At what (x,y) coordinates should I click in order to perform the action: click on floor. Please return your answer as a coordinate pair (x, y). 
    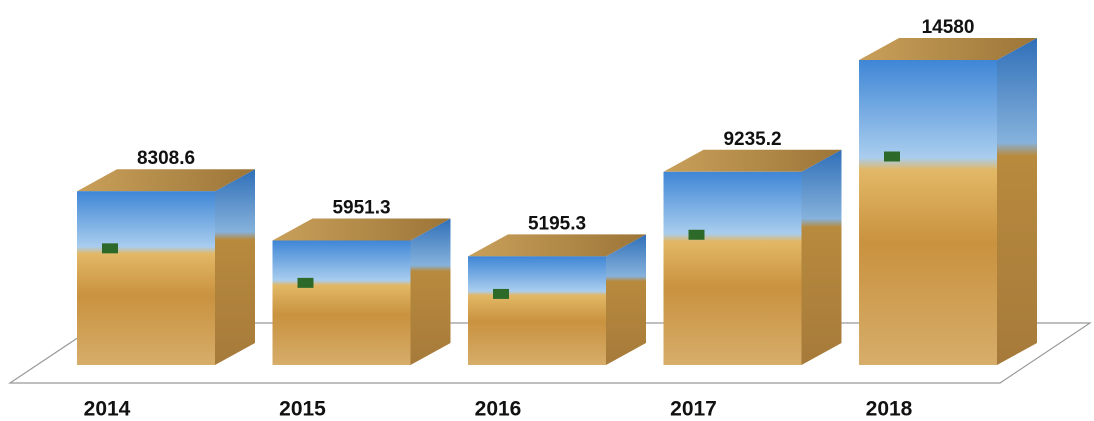
    Looking at the image, I should click on (550, 353).